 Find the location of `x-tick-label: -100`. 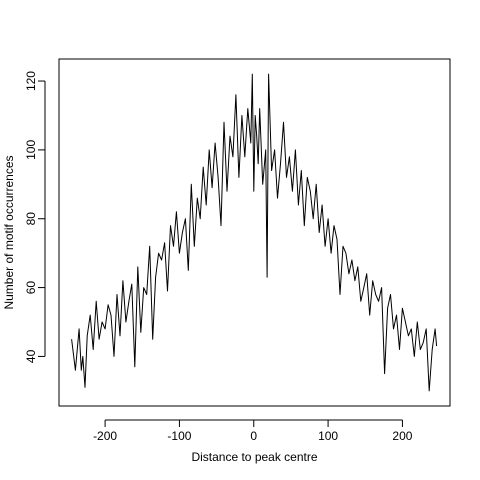

x-tick-label: -100 is located at coordinates (179, 436).